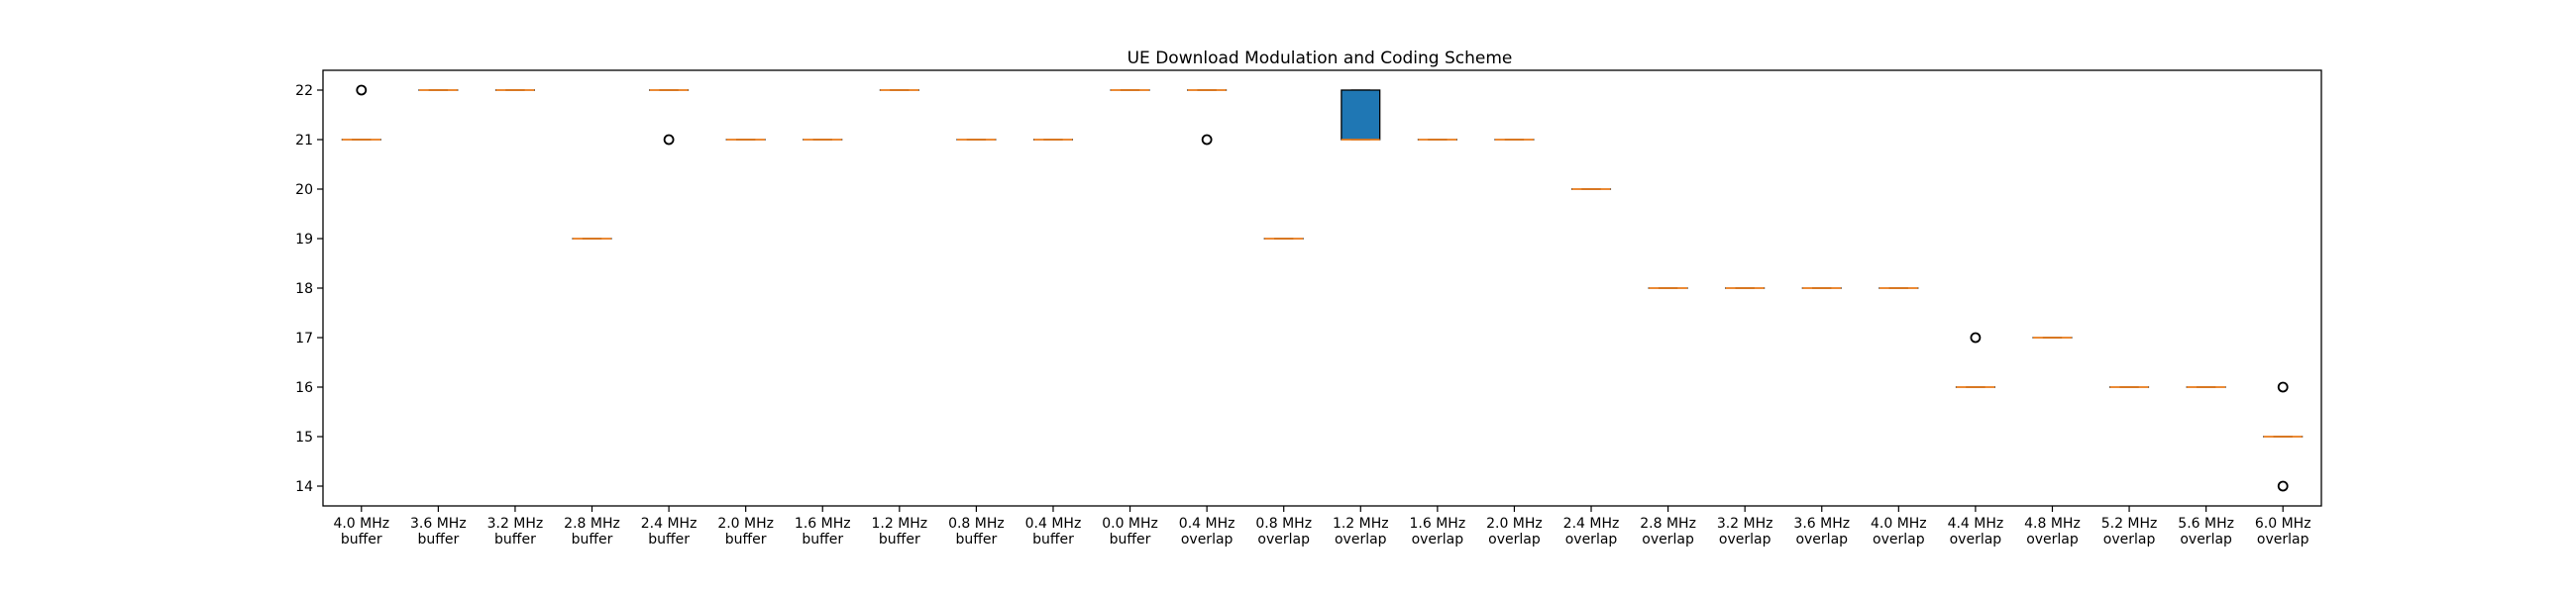 This screenshot has width=2576, height=598. I want to click on x-tick-label-line: 0.0 MHz, so click(1130, 524).